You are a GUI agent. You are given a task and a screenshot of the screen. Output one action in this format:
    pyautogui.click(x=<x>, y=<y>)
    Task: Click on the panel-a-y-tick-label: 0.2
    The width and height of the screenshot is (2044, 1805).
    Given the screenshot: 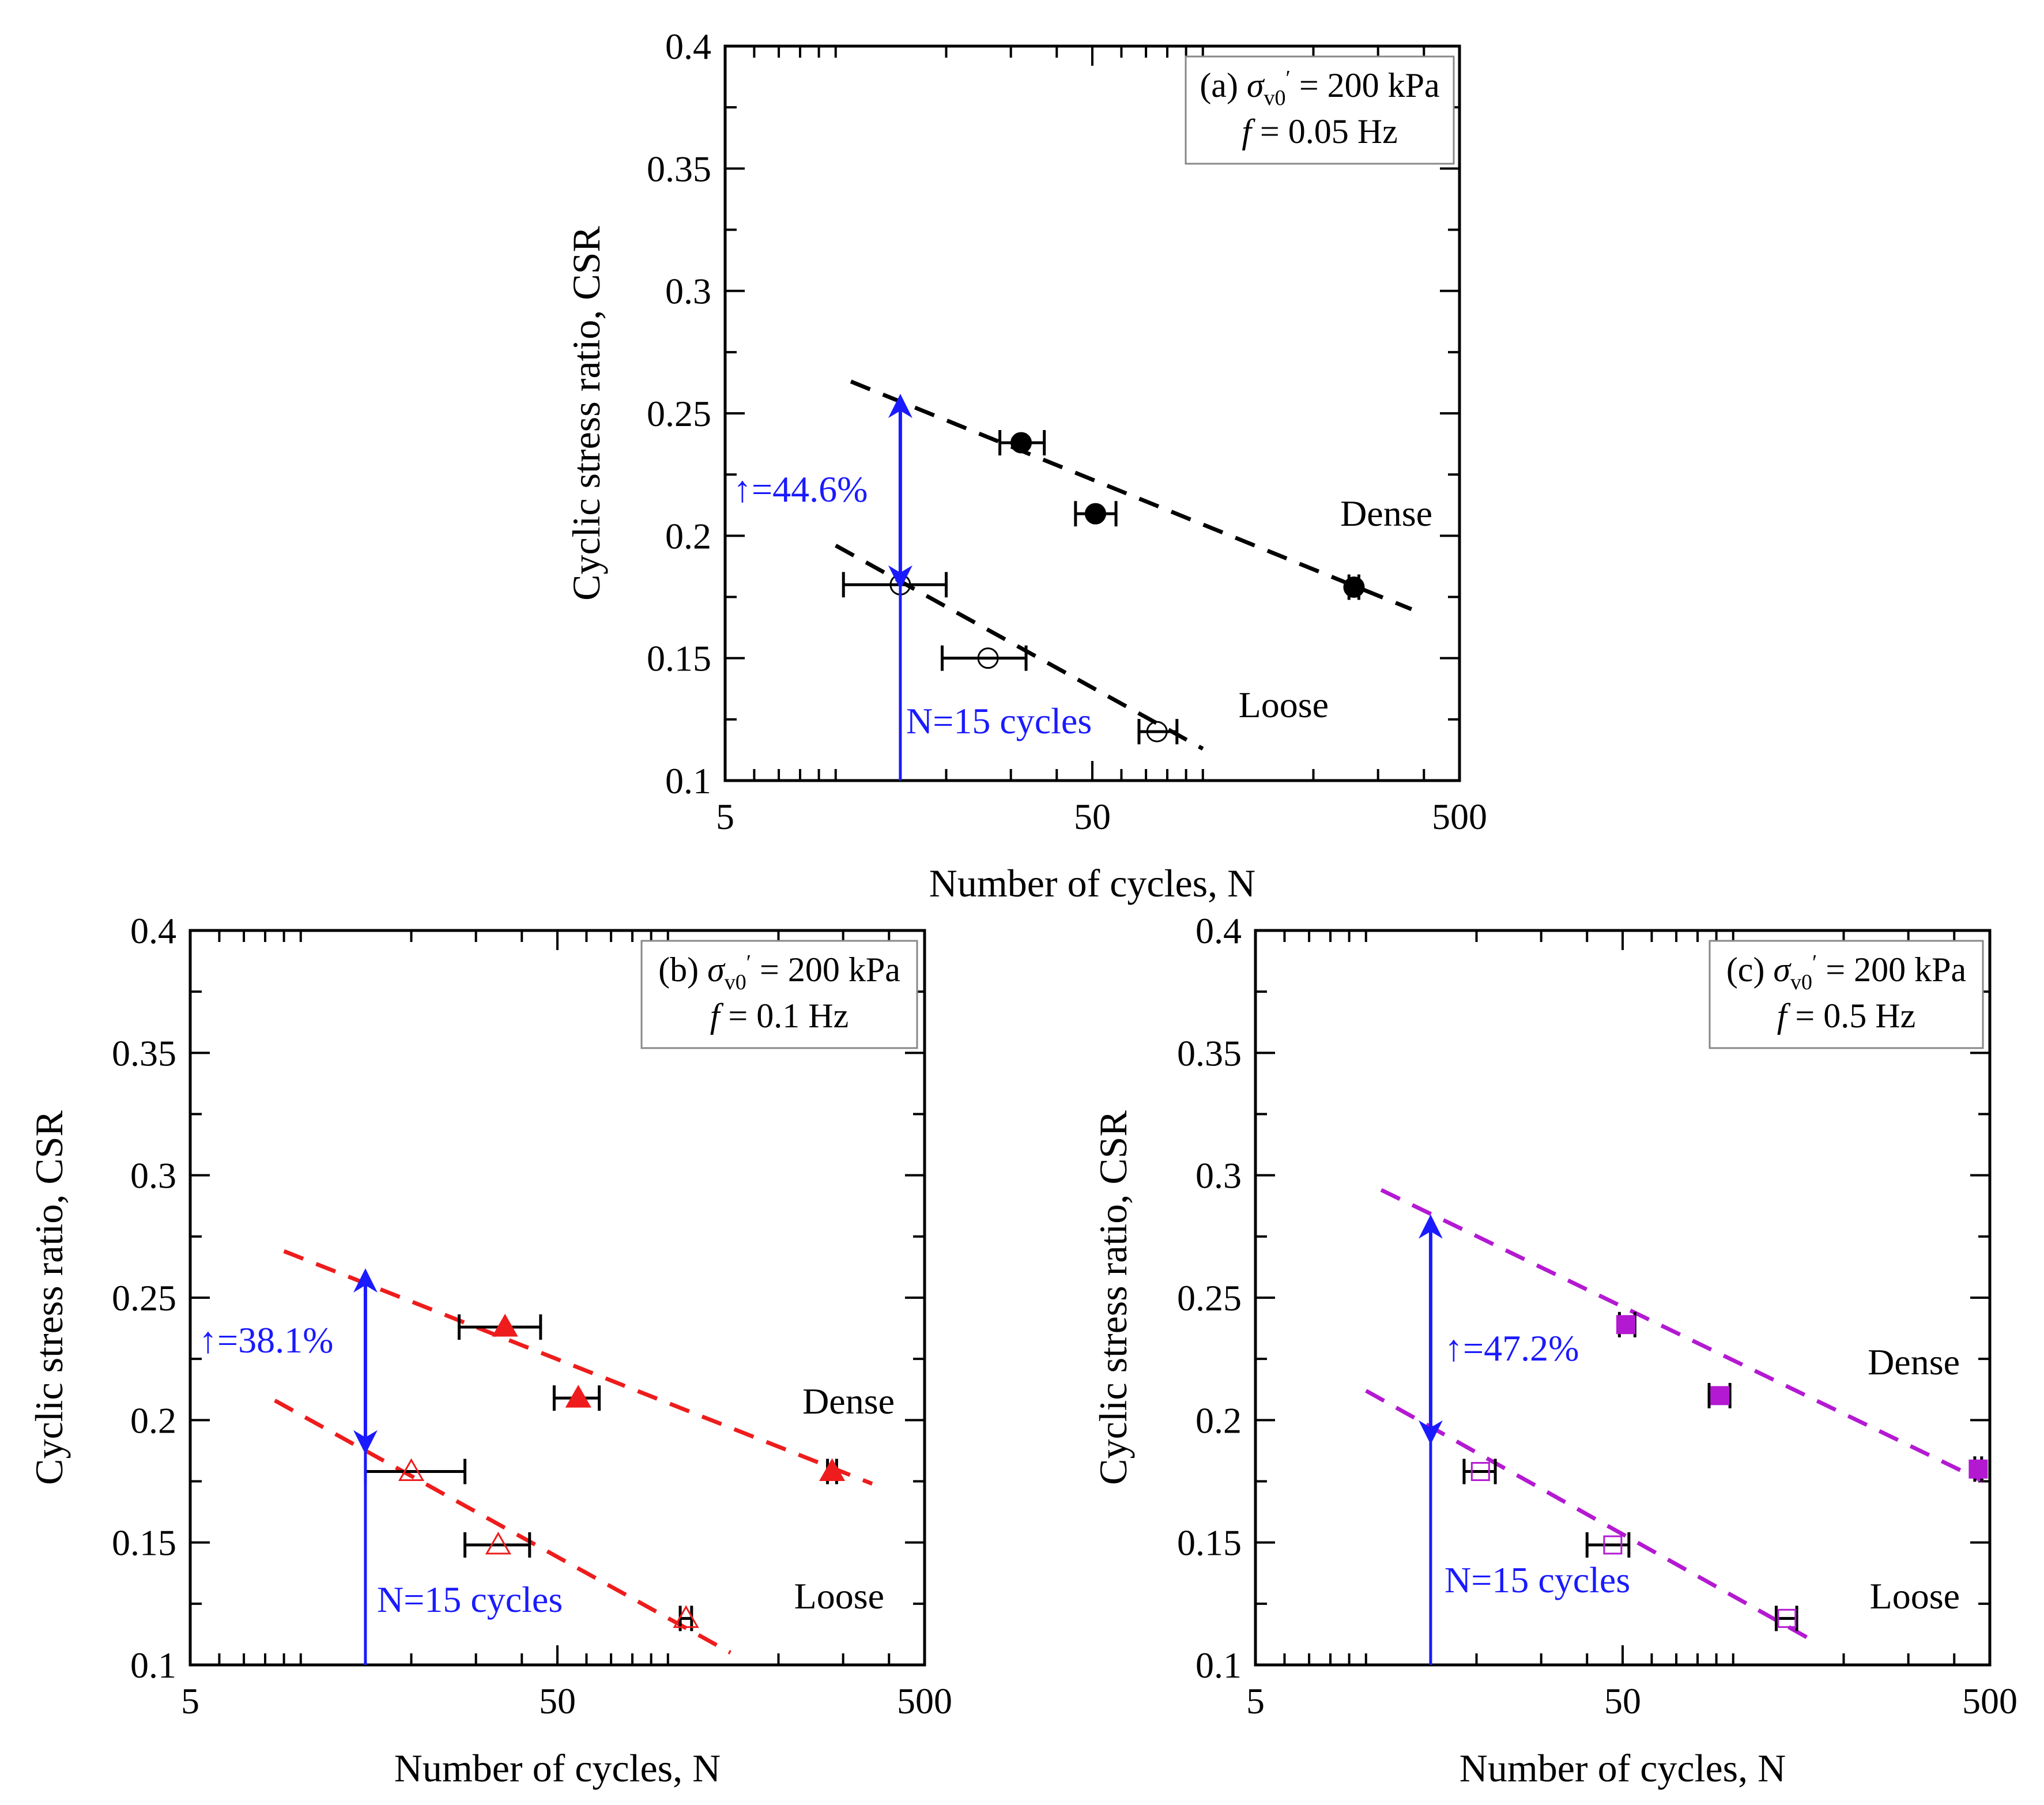 What is the action you would take?
    pyautogui.click(x=688, y=535)
    